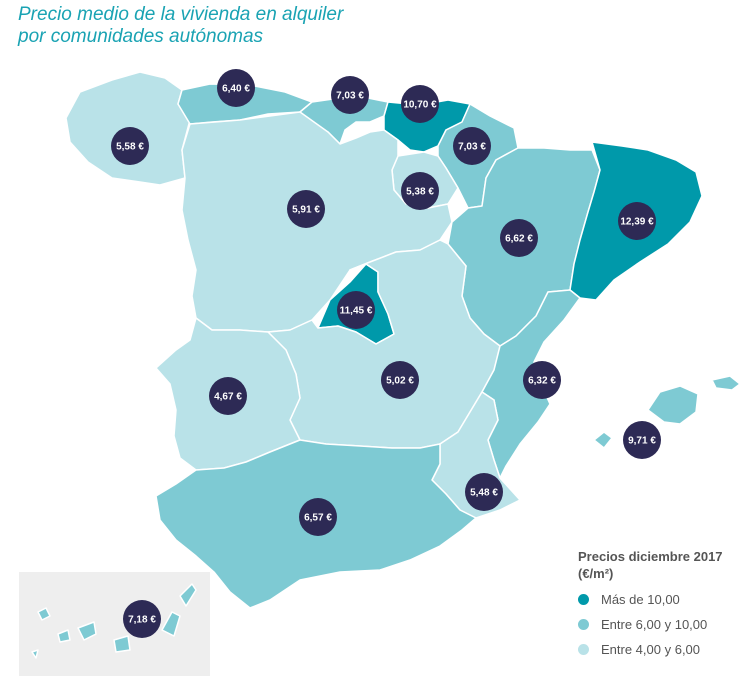 Image resolution: width=747 pixels, height=689 pixels. I want to click on price-label-comunidad-valenciana: 6,32 €, so click(542, 381).